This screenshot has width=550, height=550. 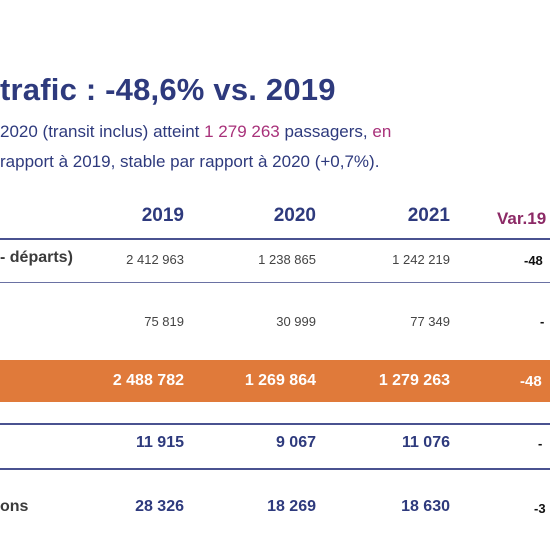 What do you see at coordinates (14, 506) in the screenshot?
I see `row-label-operations: ons` at bounding box center [14, 506].